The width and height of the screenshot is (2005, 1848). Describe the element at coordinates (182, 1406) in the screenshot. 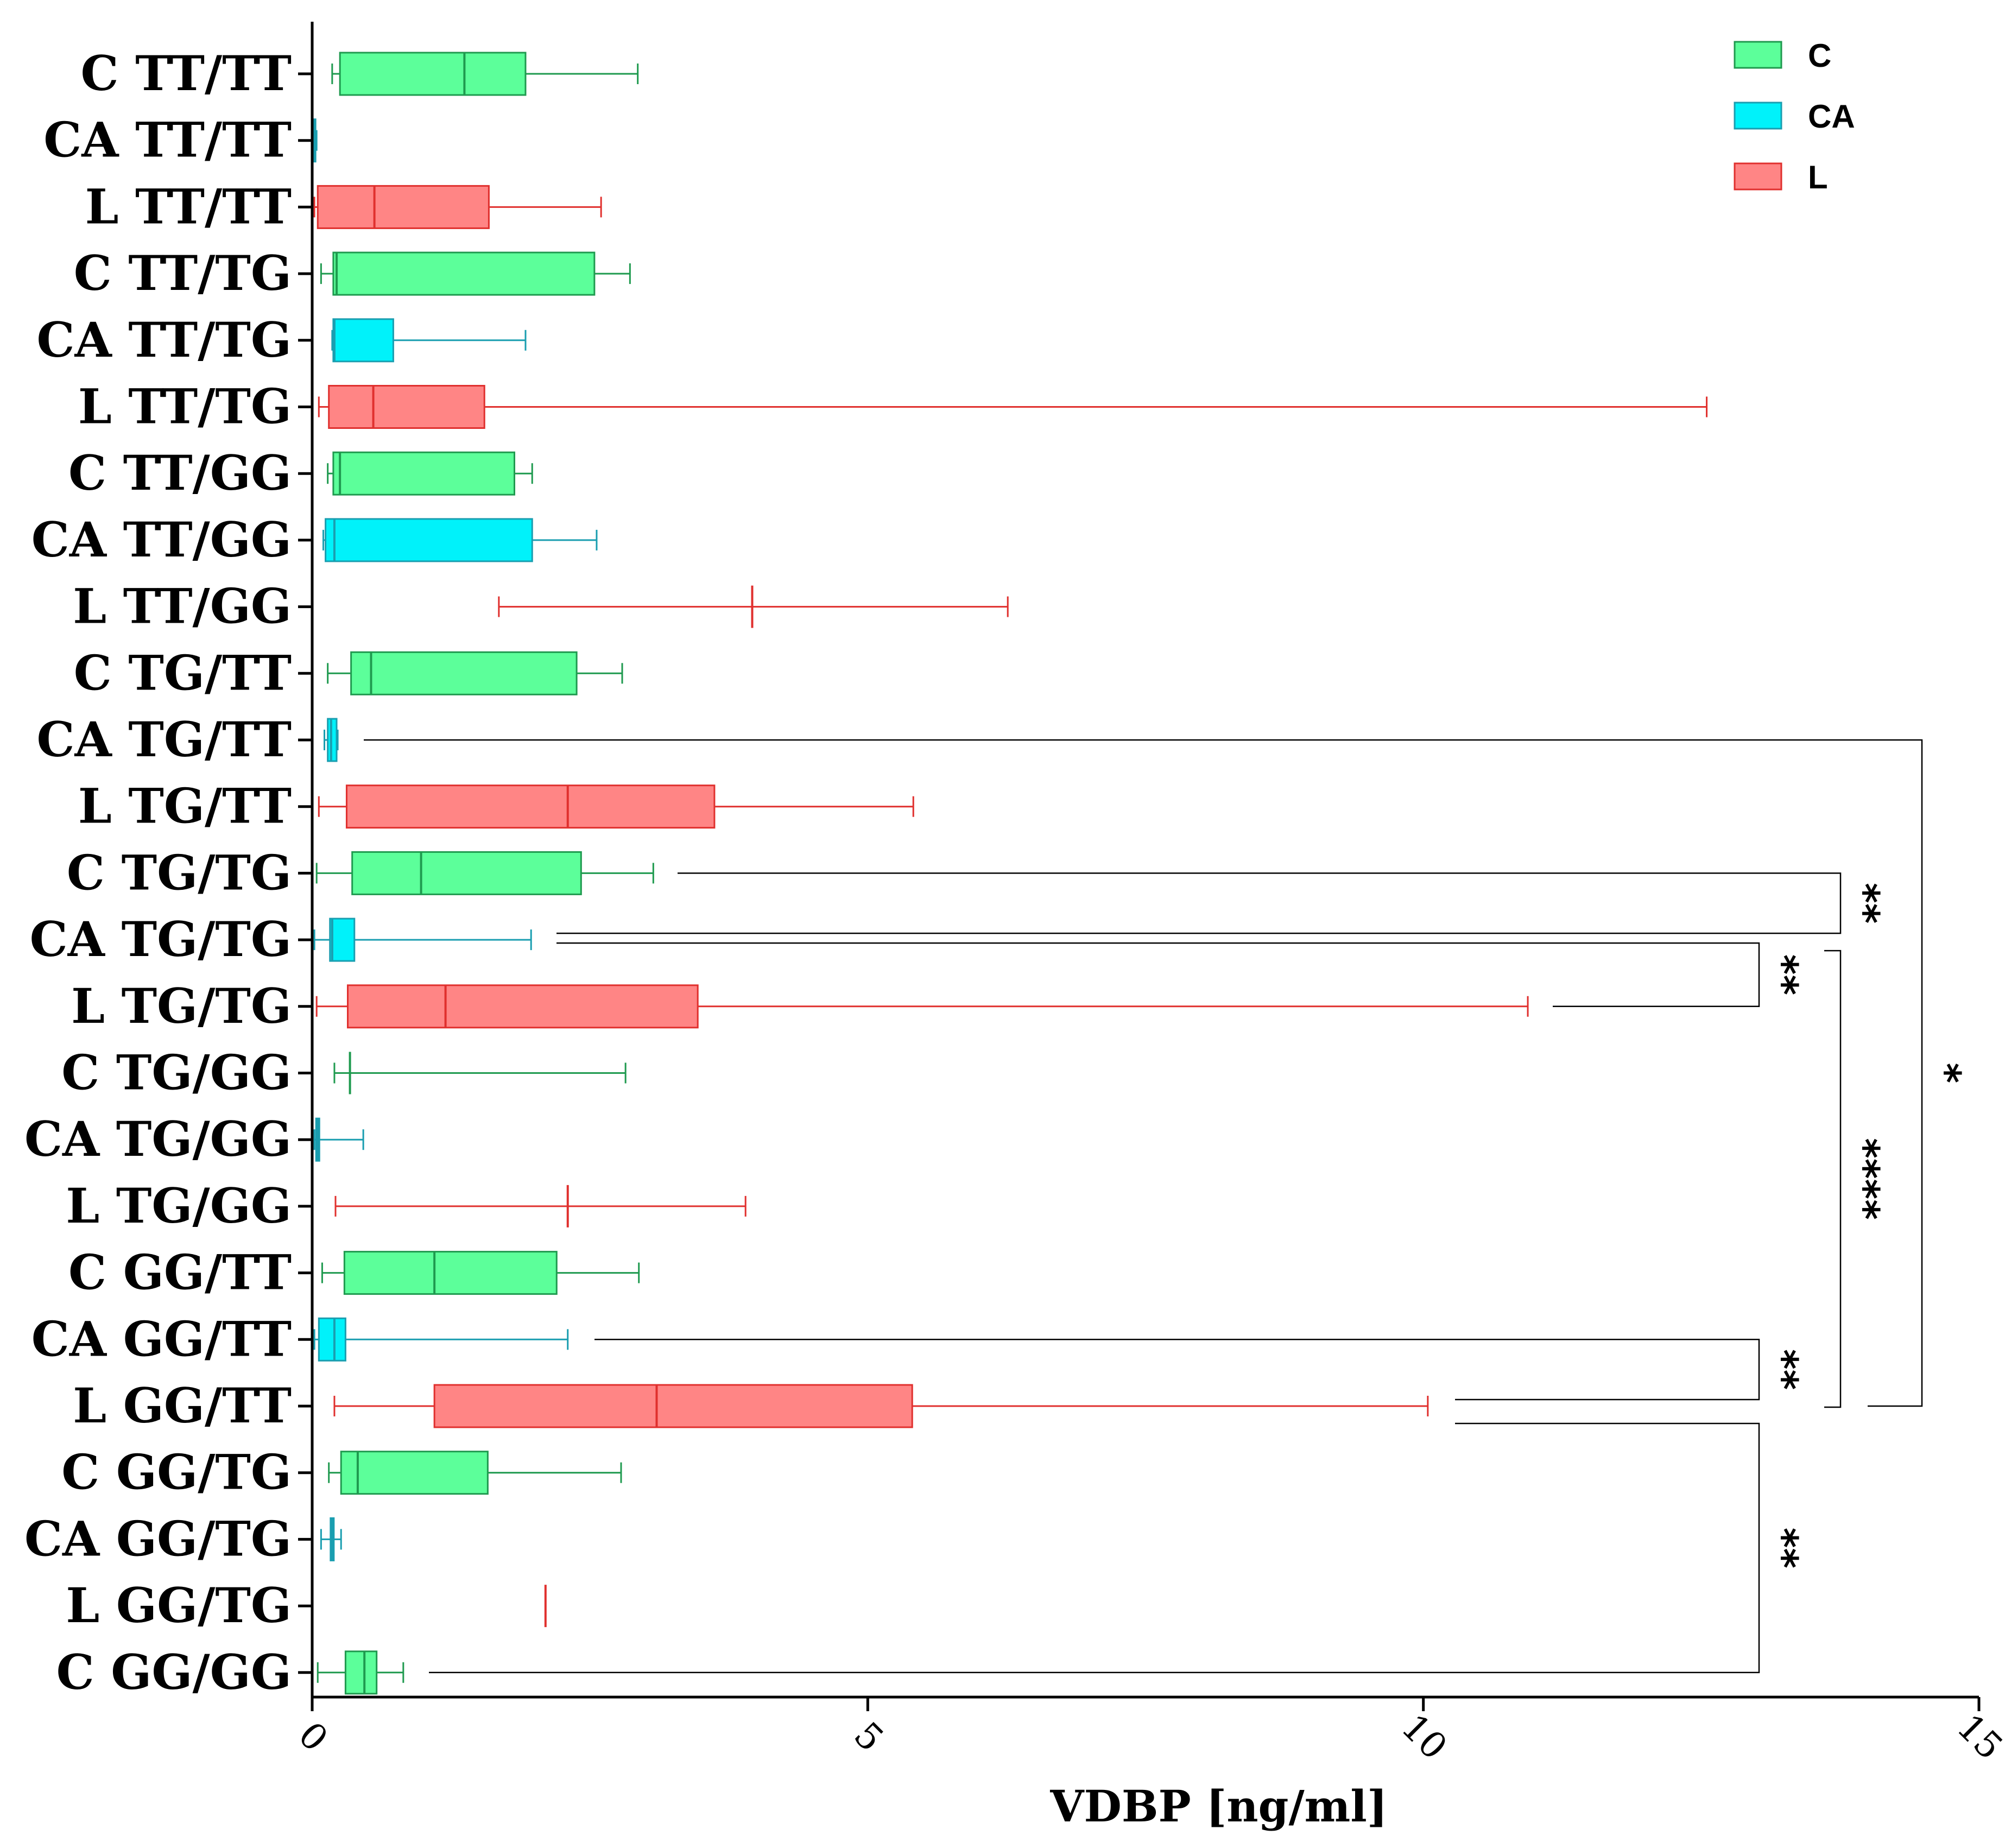

I see `y-label-l-gg-tt: L GG/TT` at that location.